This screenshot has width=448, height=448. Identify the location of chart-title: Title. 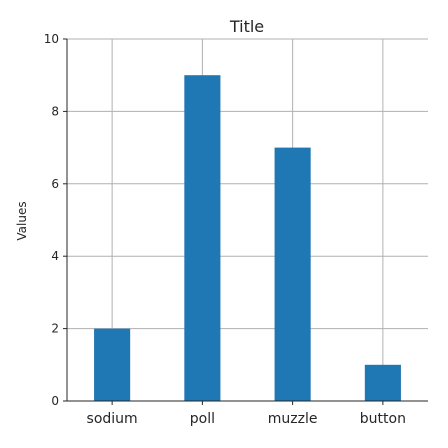
(246, 26).